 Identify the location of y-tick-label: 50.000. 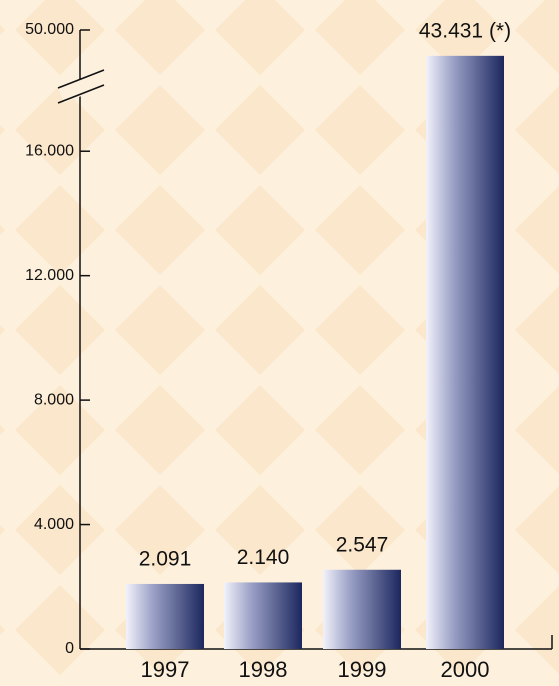
(49, 29).